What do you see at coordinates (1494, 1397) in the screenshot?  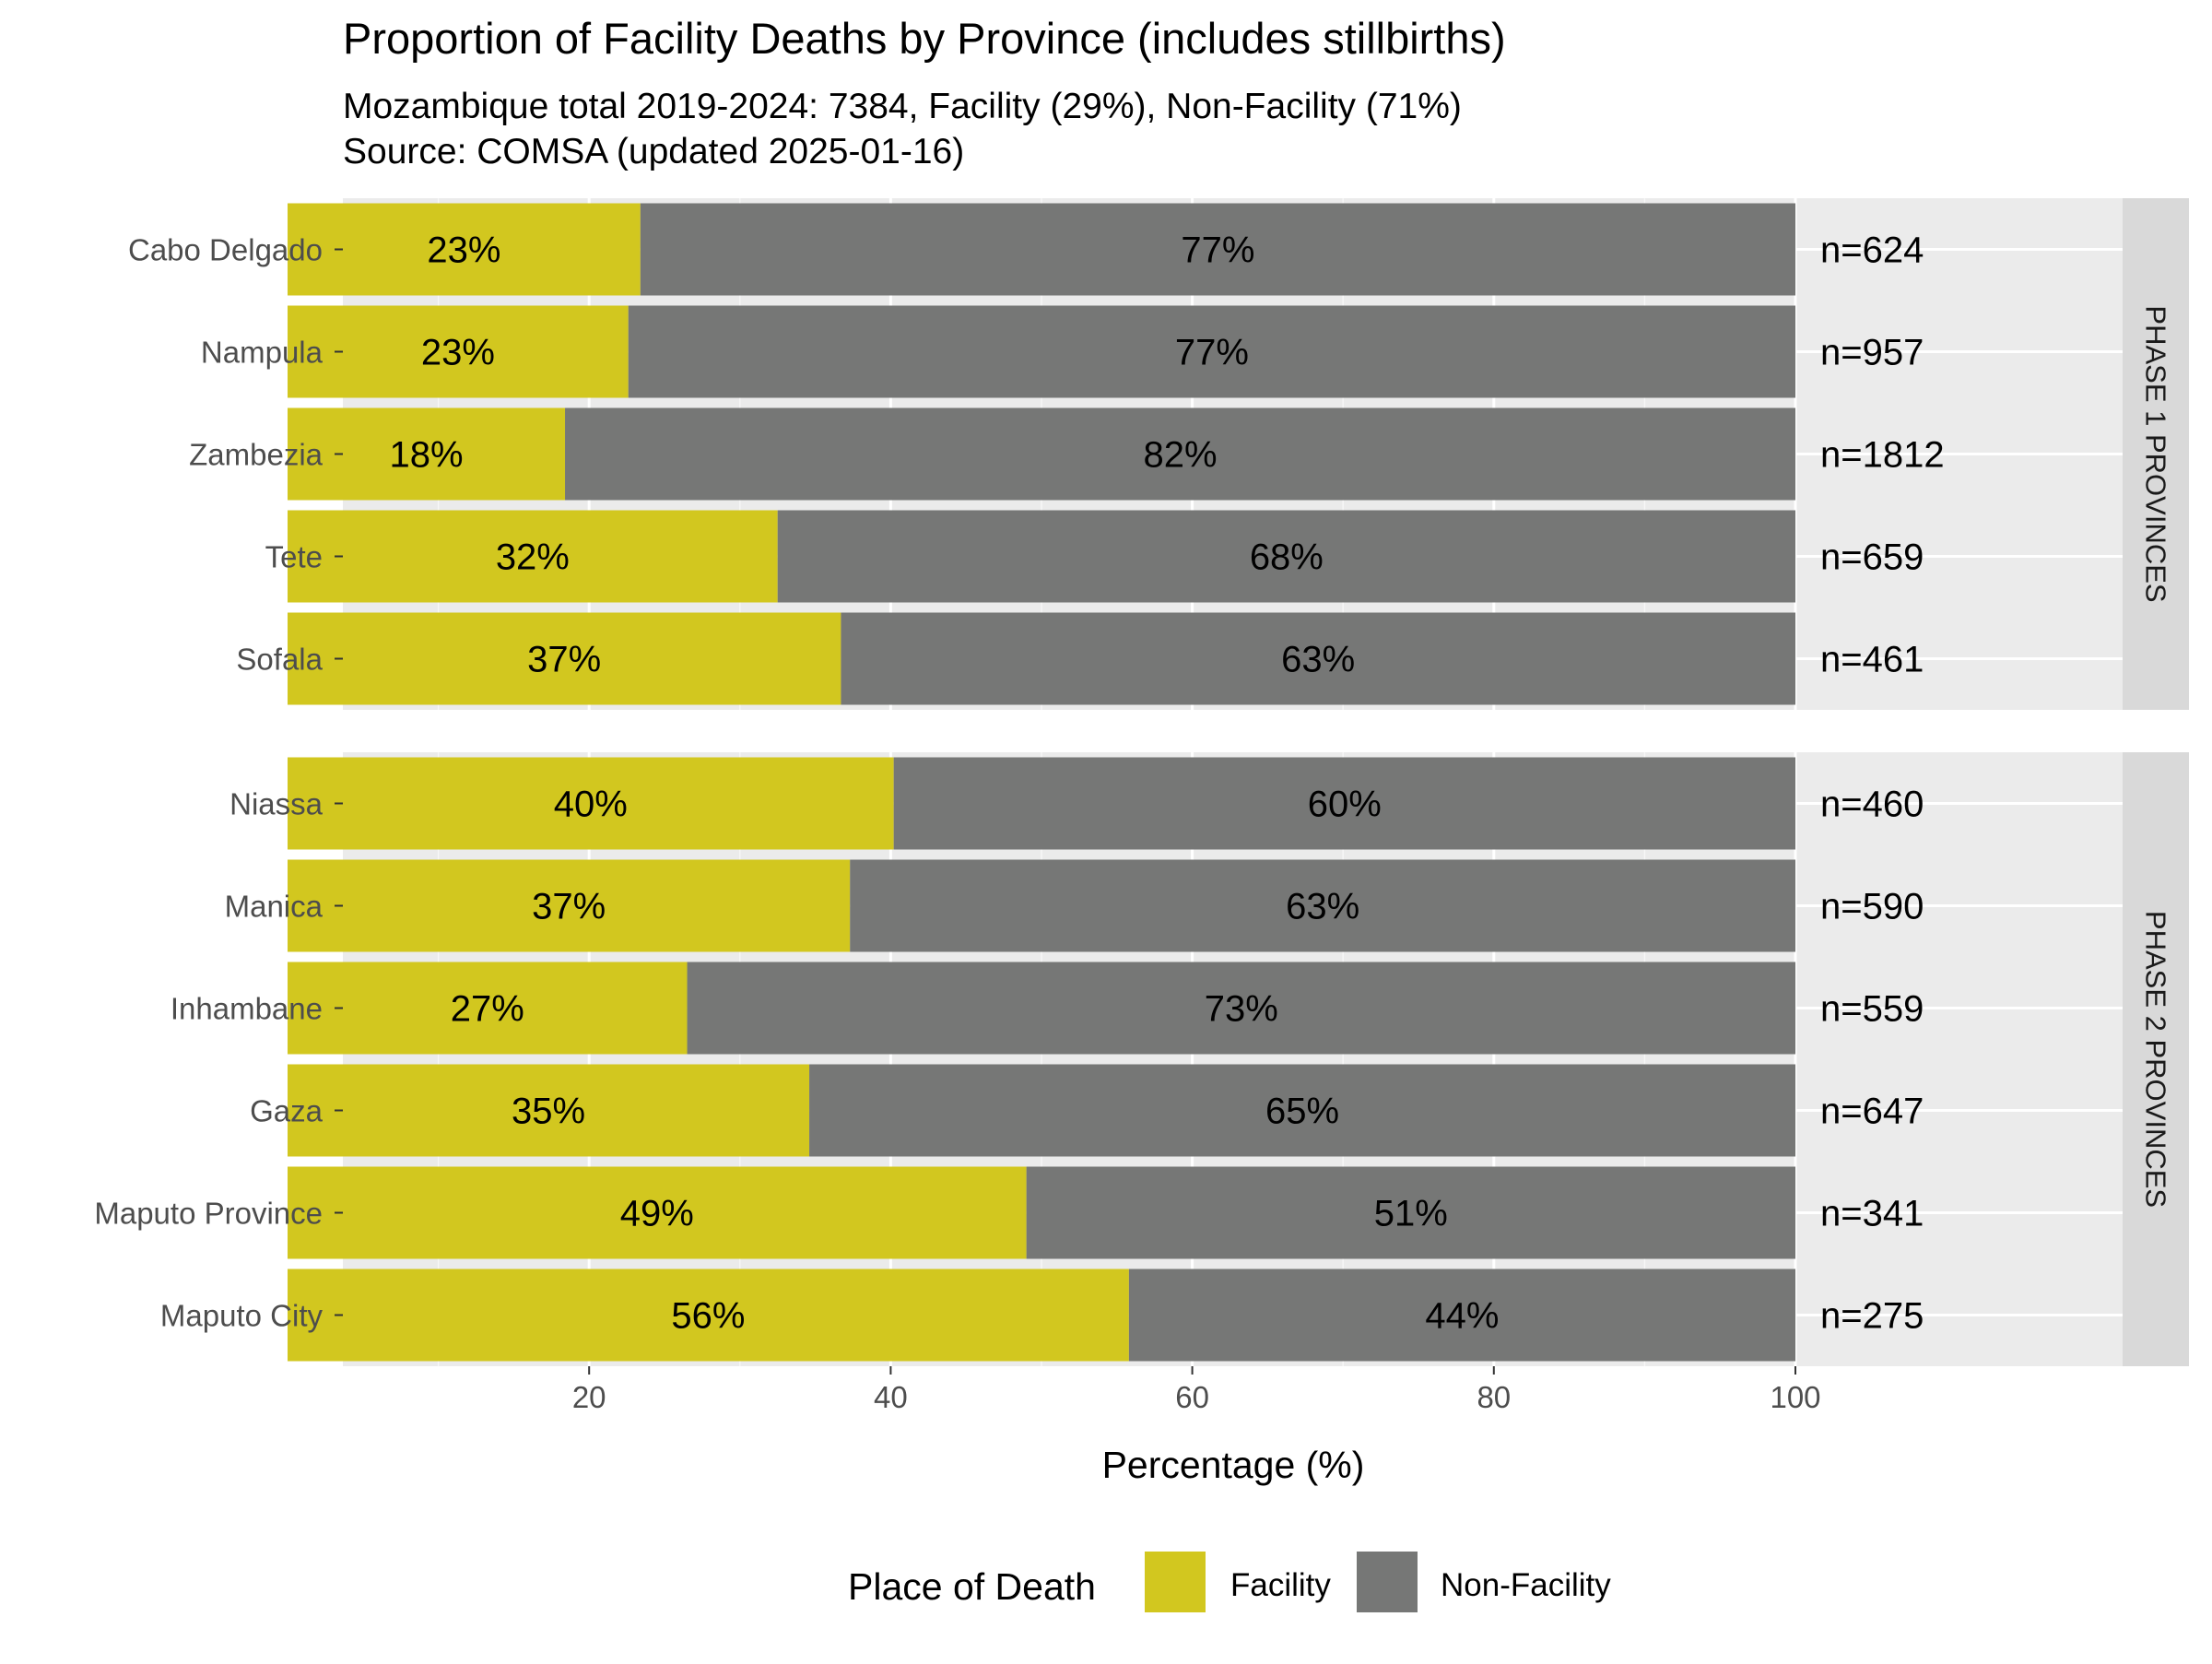 I see `x-tick-label: 80` at bounding box center [1494, 1397].